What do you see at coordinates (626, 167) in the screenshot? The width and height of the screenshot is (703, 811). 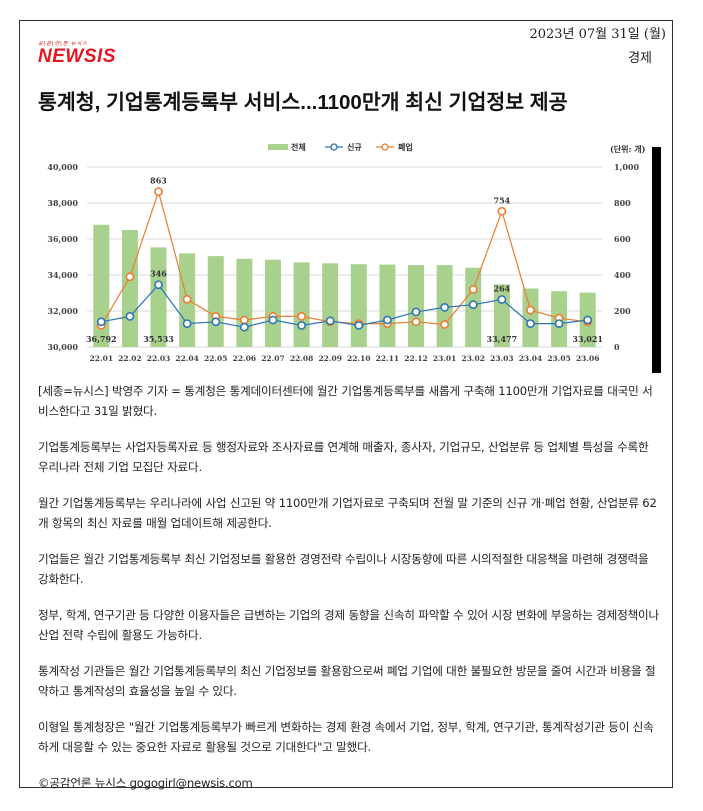 I see `right-axis-tick: 1,000` at bounding box center [626, 167].